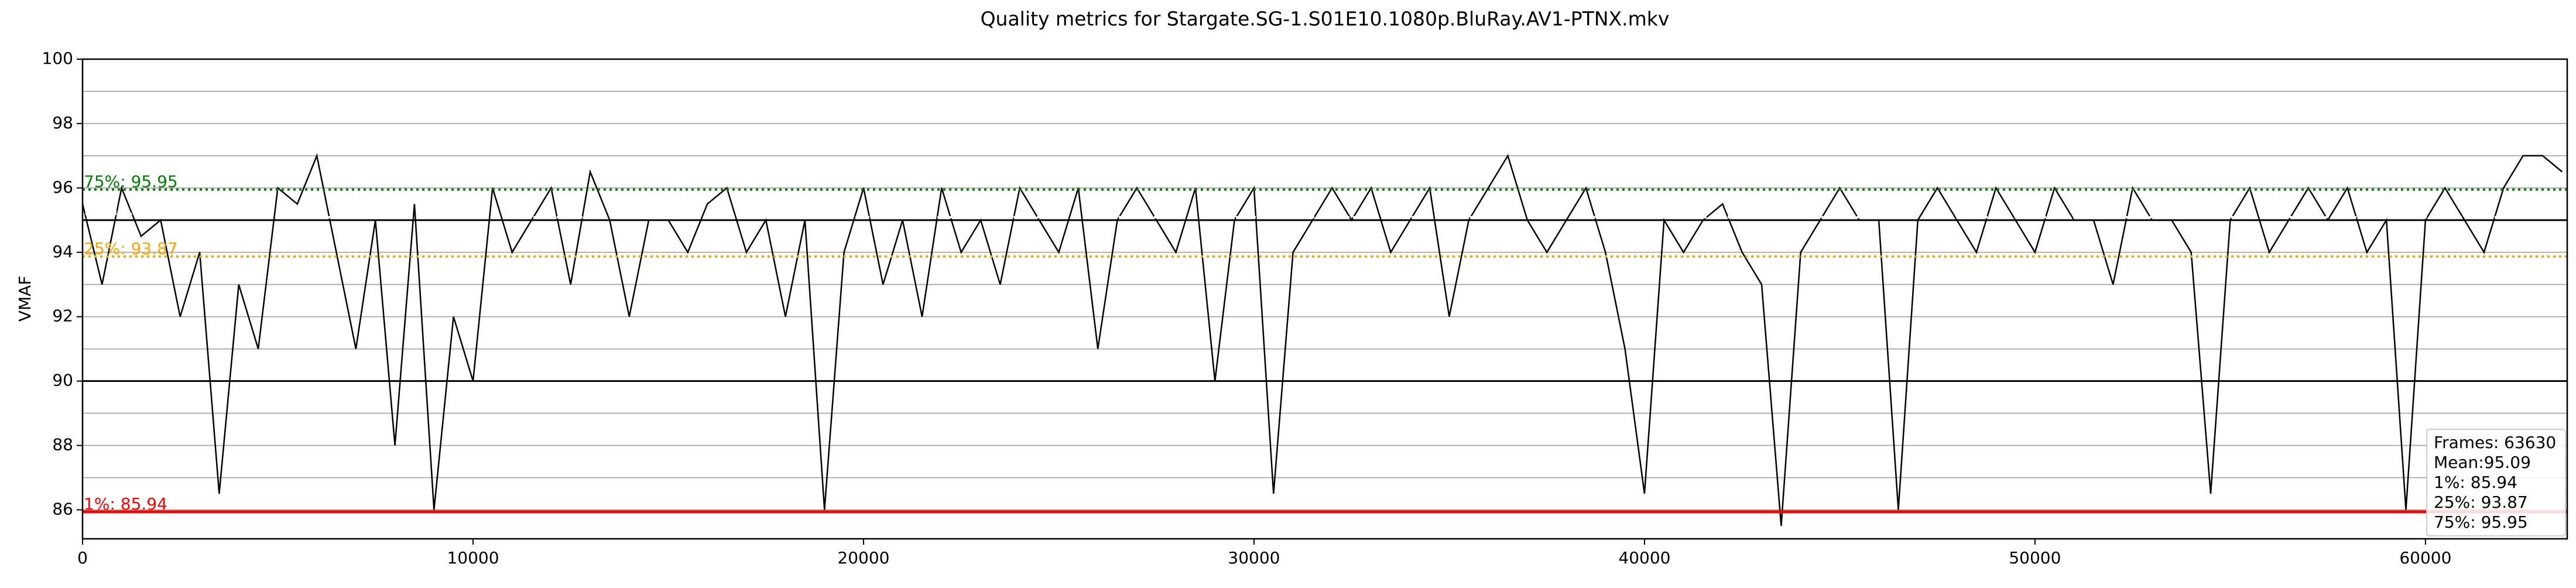 The width and height of the screenshot is (2576, 588). What do you see at coordinates (2495, 442) in the screenshot?
I see `stats-line: Frames: 63630` at bounding box center [2495, 442].